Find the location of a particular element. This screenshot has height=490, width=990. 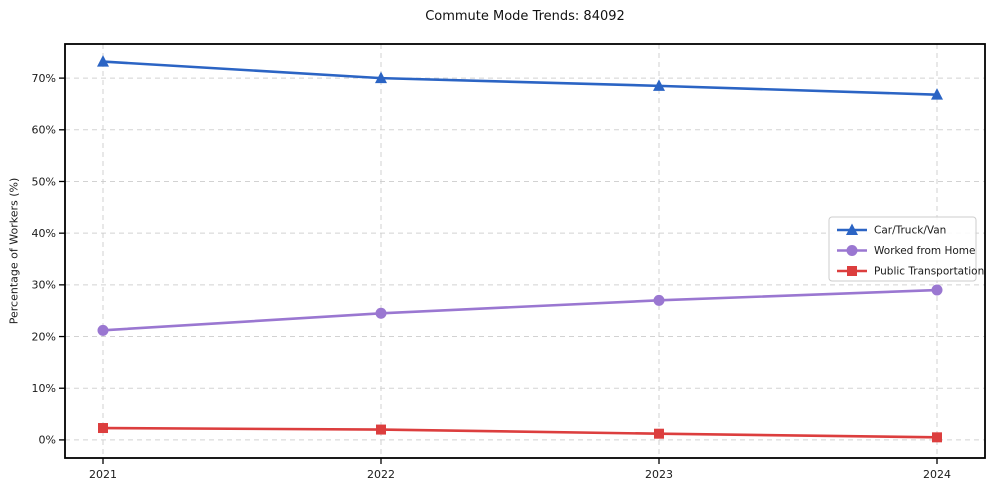

y-tick-label: 60% is located at coordinates (44, 130).